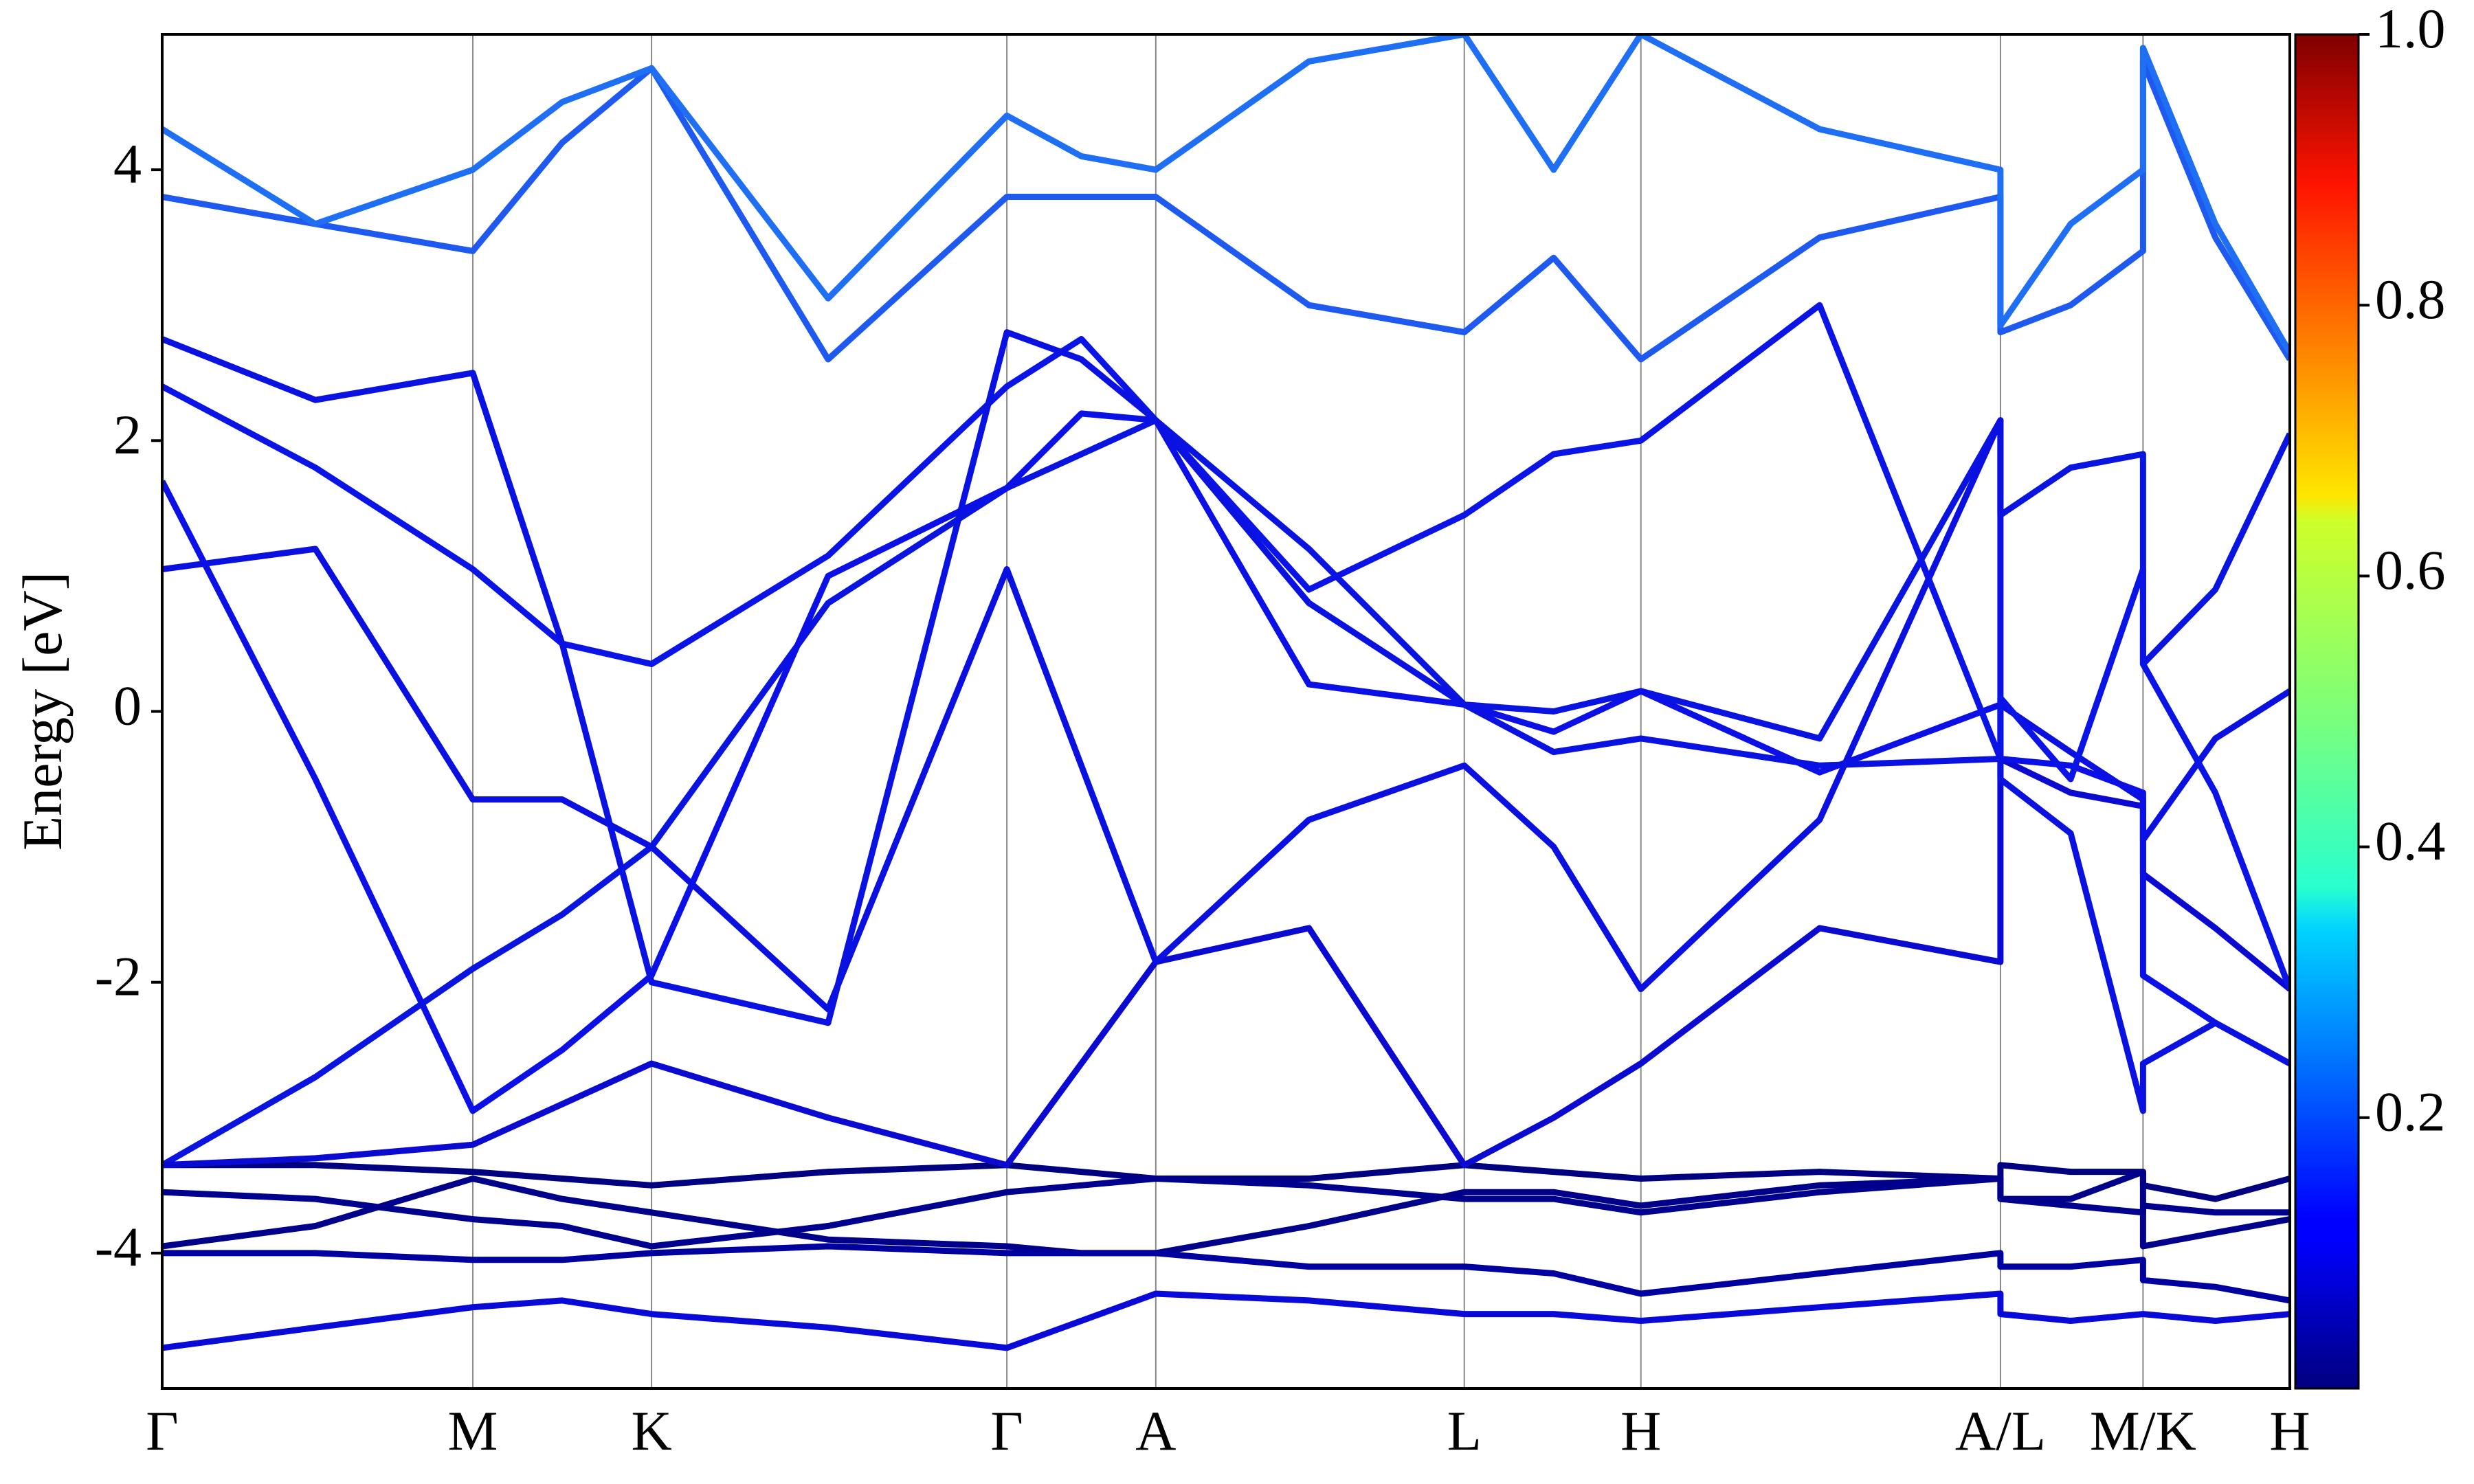 This screenshot has width=2474, height=1484. Describe the element at coordinates (128, 434) in the screenshot. I see `y-tick-label: 2` at that location.